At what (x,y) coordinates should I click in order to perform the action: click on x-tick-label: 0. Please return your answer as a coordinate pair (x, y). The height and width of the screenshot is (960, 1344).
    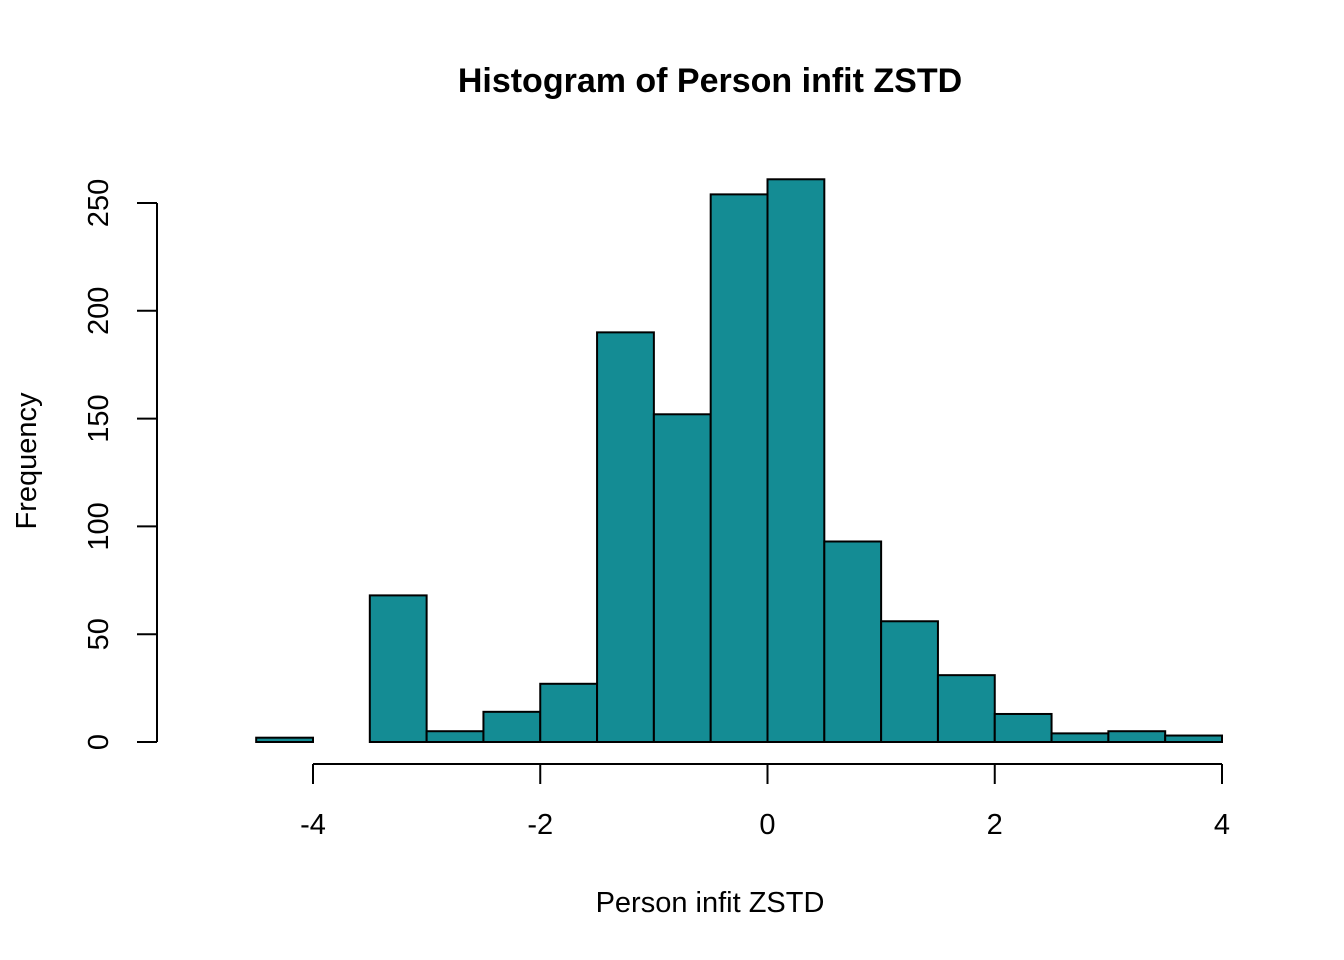
    Looking at the image, I should click on (767, 825).